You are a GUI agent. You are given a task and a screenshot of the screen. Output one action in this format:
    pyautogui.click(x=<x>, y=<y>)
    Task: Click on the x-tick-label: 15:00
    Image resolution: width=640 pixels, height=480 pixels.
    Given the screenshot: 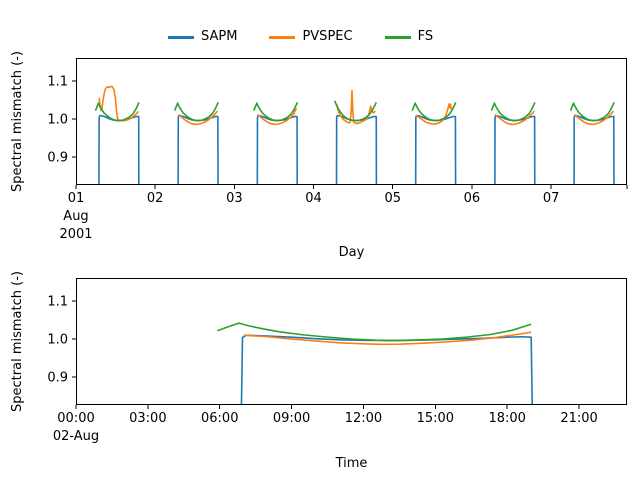 What is the action you would take?
    pyautogui.click(x=435, y=418)
    